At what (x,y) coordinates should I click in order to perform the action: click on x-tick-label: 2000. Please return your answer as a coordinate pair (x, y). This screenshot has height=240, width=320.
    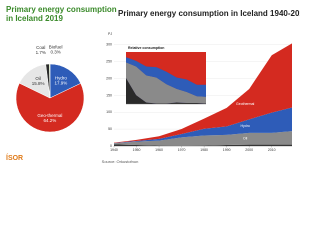
    Looking at the image, I should click on (249, 150).